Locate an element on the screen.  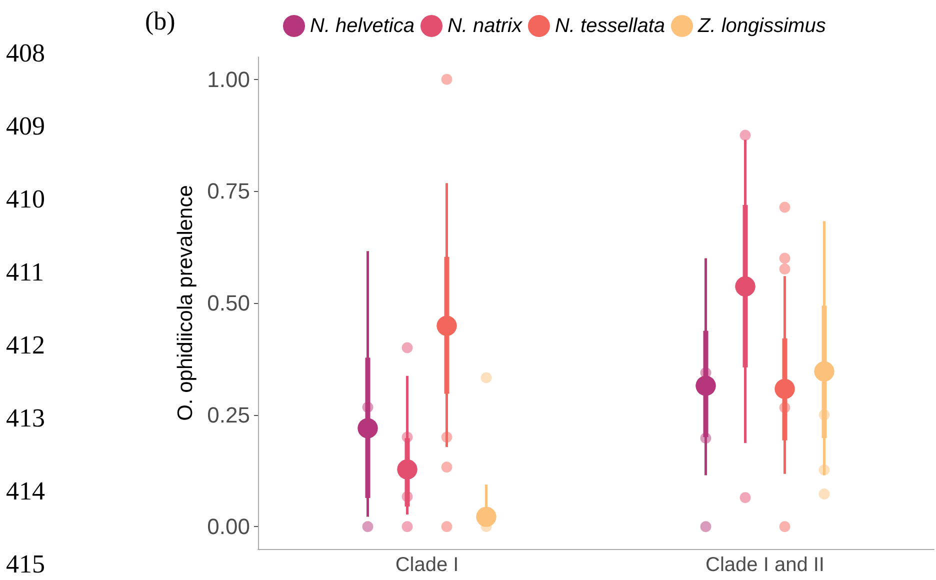
legend-label: N. tessellata is located at coordinates (610, 26).